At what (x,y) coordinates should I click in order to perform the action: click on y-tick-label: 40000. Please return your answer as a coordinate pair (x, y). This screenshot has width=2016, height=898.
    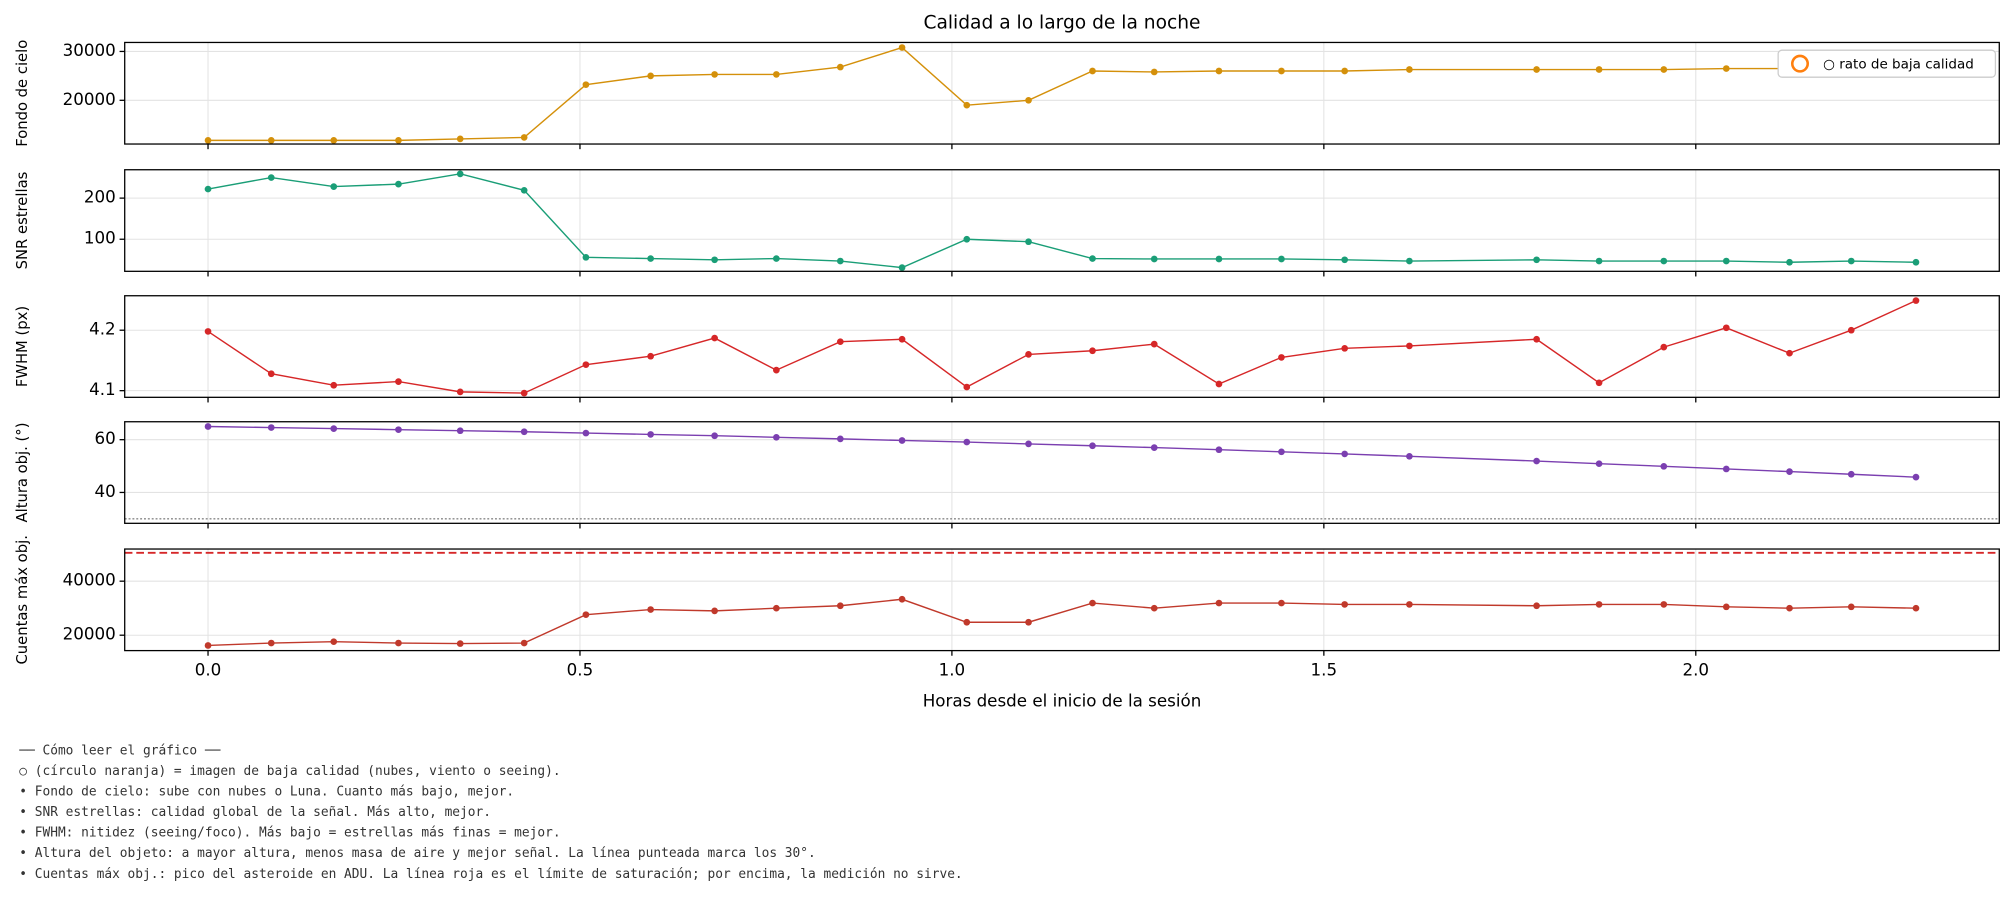
    Looking at the image, I should click on (89, 580).